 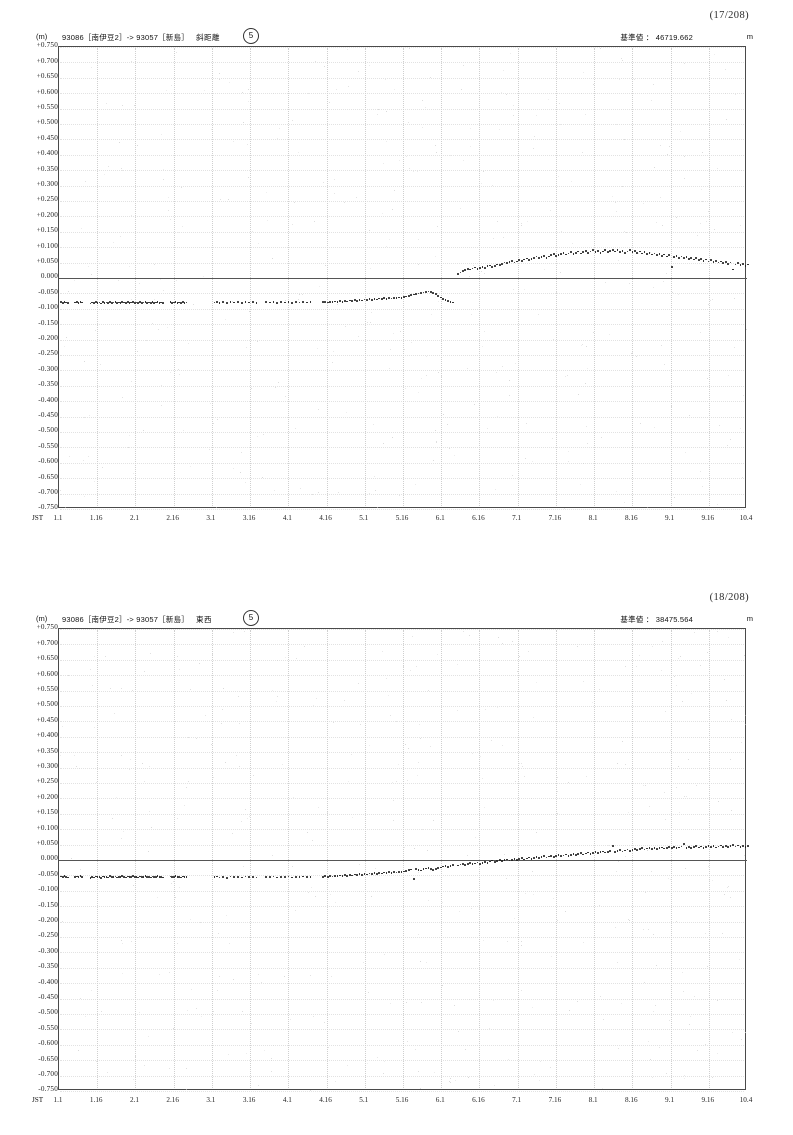 What do you see at coordinates (47, 642) in the screenshot?
I see `y-tick-label: +0.700` at bounding box center [47, 642].